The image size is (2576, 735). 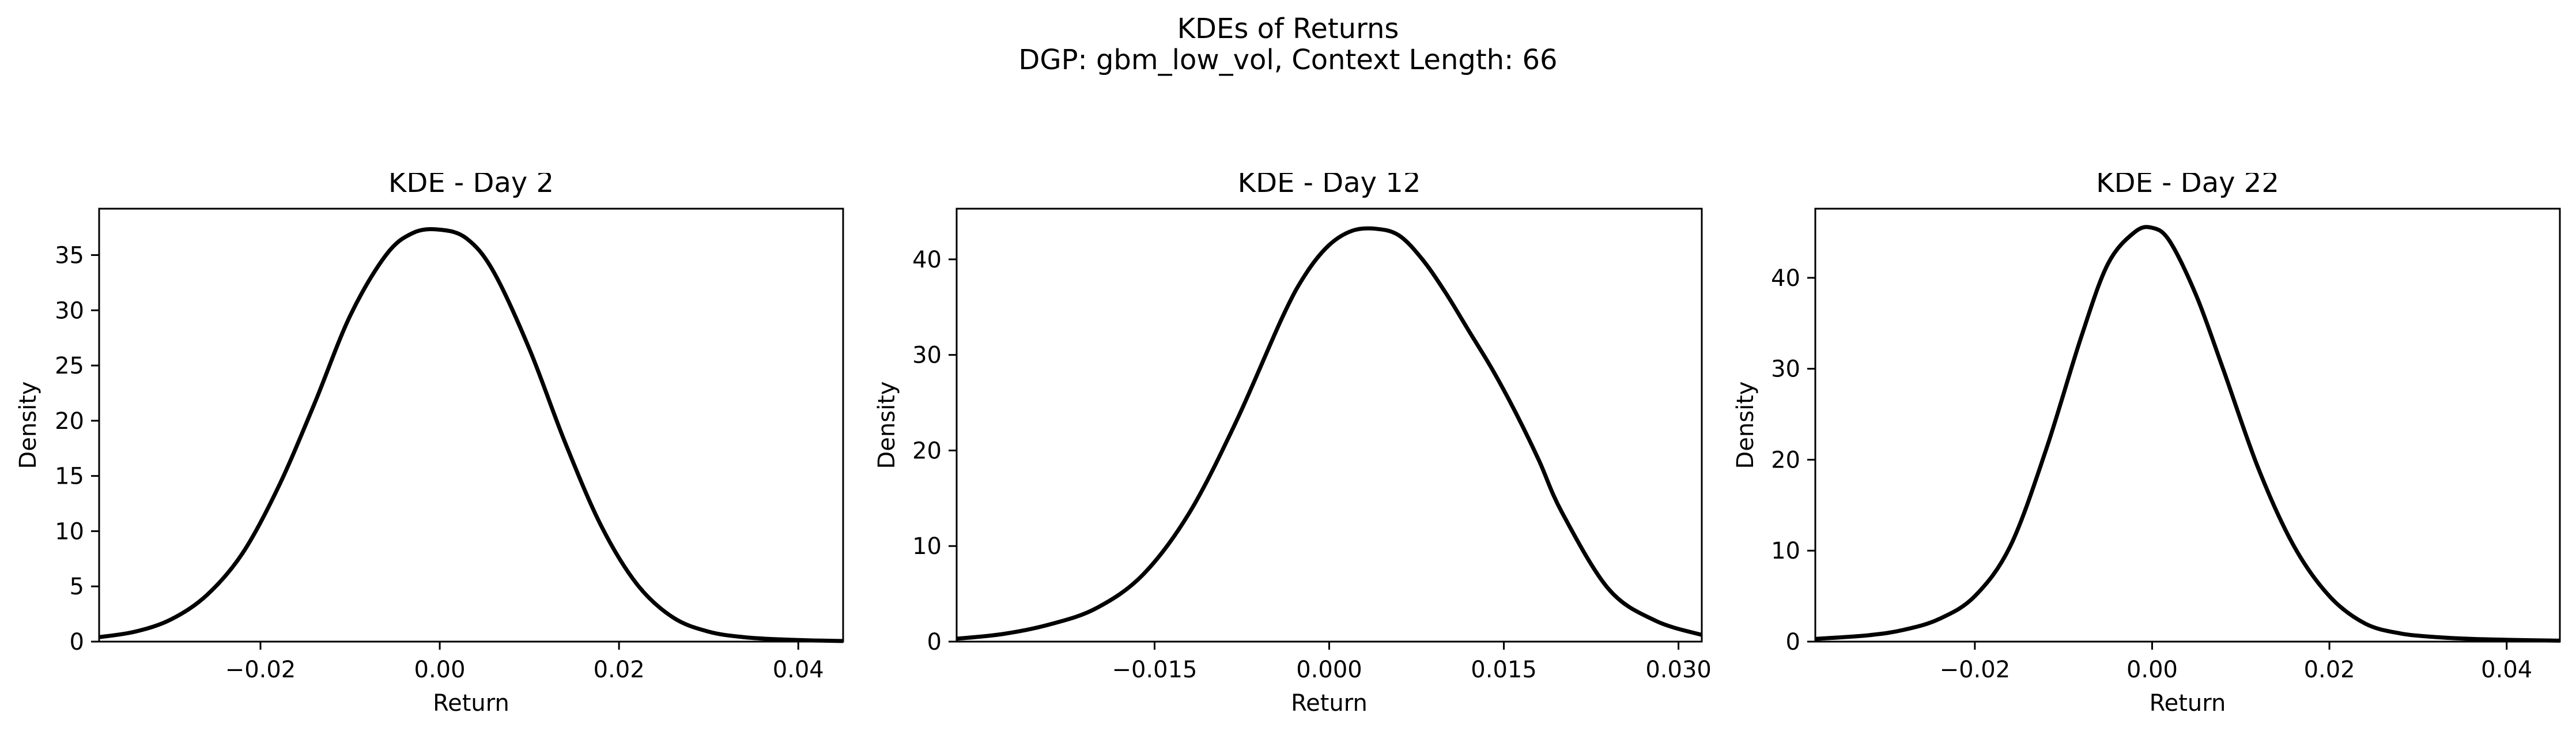 I want to click on figure-title: KDEs of Returns, so click(x=1288, y=29).